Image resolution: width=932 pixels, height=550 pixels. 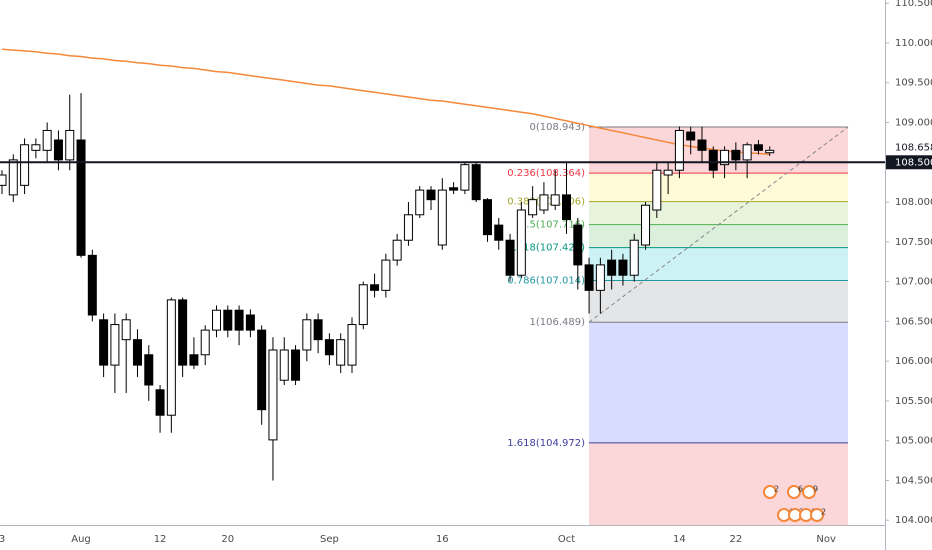 I want to click on x-tick-label: 3, so click(x=2, y=539).